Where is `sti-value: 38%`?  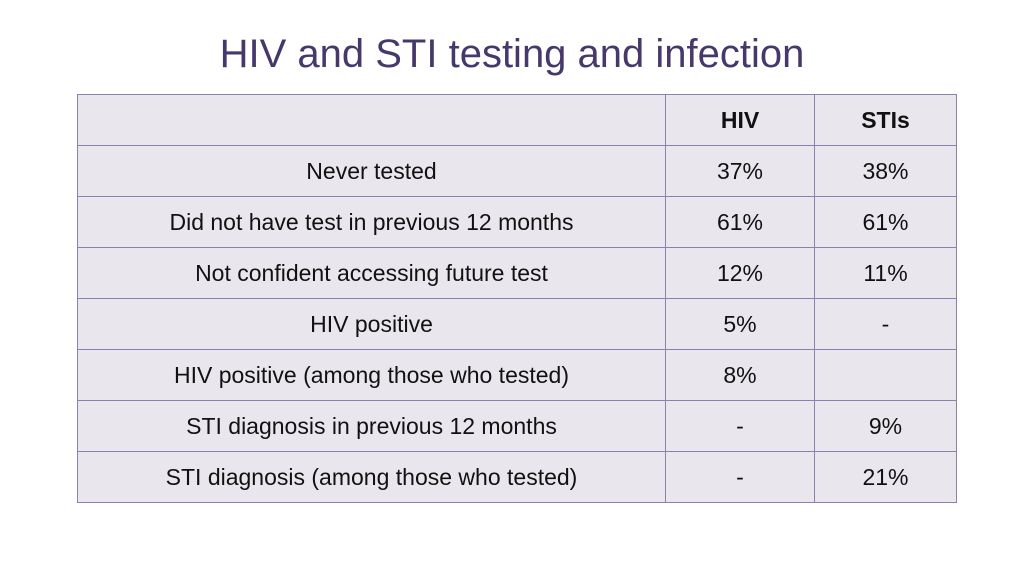
sti-value: 38% is located at coordinates (885, 171).